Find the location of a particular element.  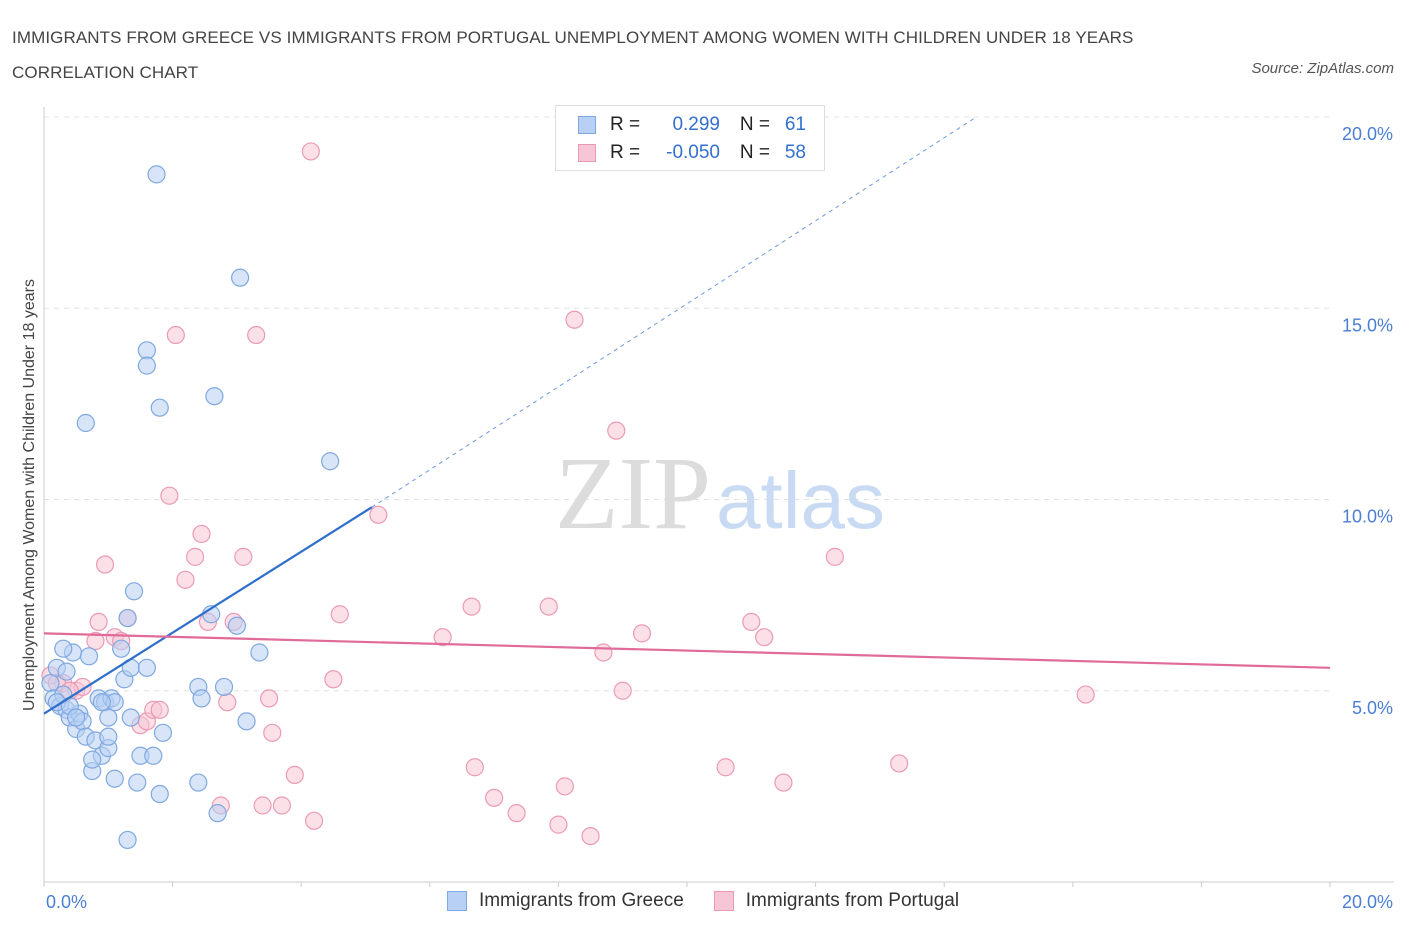

greece-trend-line is located at coordinates (208, 610).